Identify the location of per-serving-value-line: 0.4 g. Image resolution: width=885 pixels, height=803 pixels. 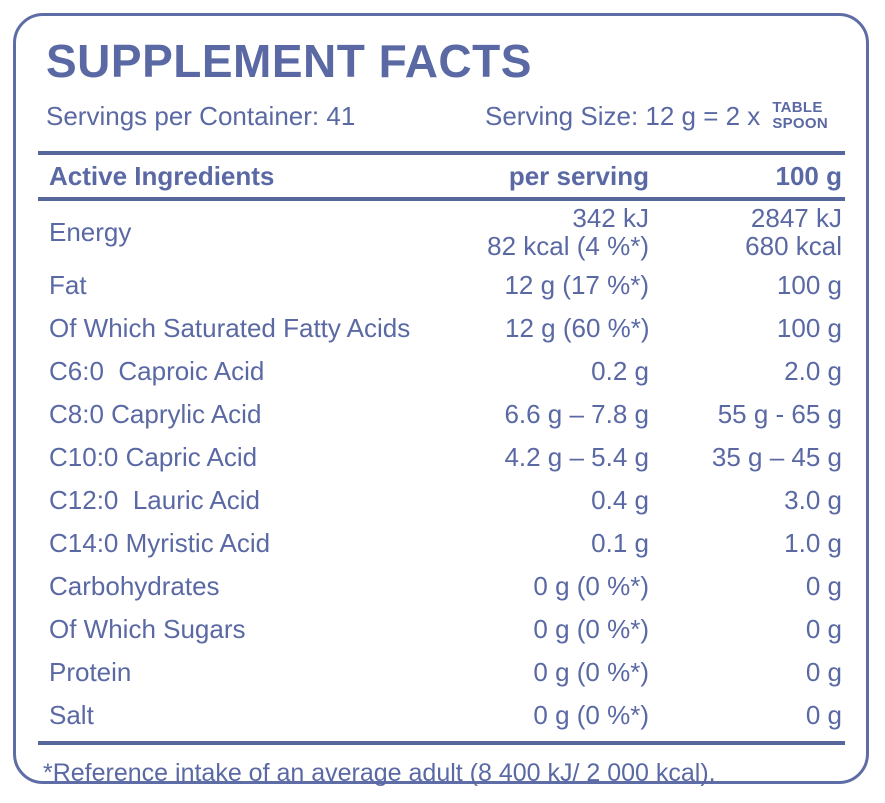
(620, 499).